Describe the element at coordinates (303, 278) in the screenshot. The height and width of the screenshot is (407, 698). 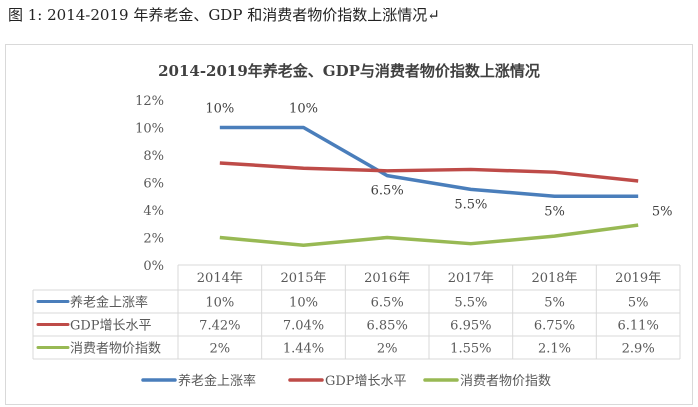
I see `x-category-label: 2015年` at that location.